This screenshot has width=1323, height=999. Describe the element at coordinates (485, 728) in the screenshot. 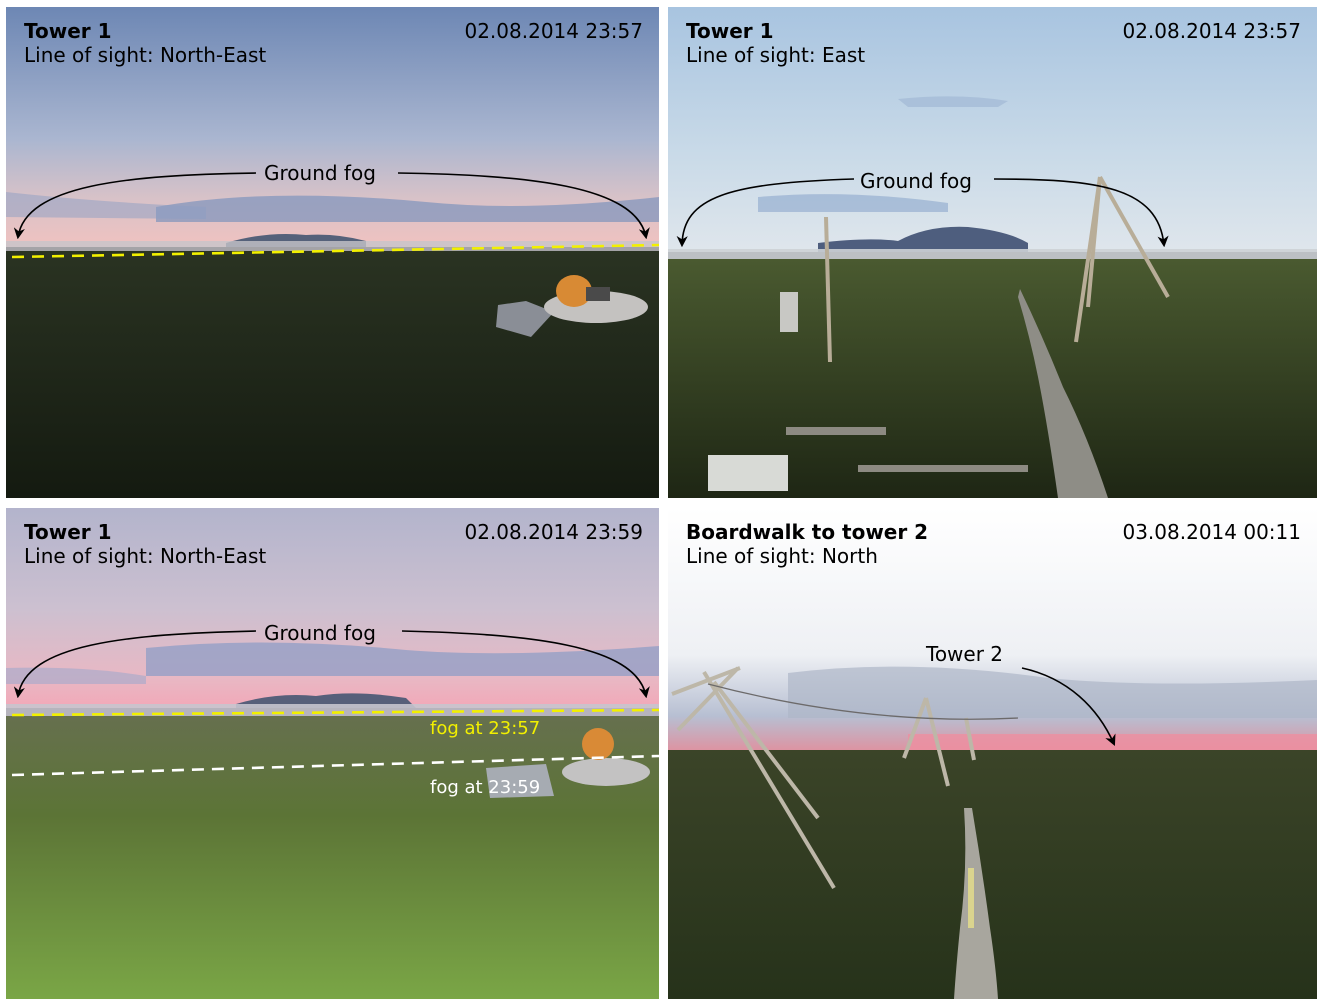

I see `fog-2357-label: fog at 23:57` at that location.